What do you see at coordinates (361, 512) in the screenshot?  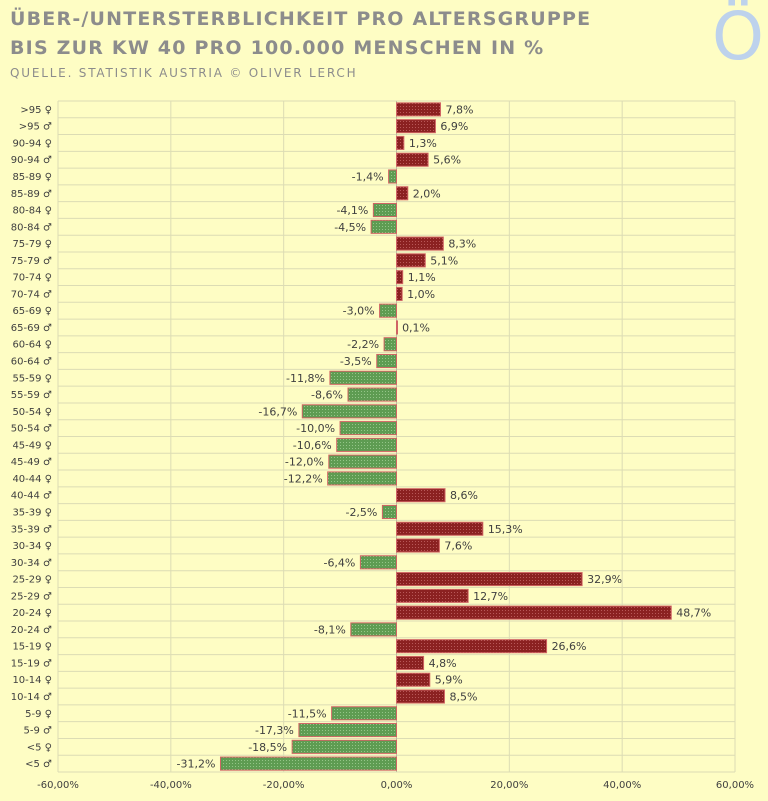 I see `data-label: -2,5%` at bounding box center [361, 512].